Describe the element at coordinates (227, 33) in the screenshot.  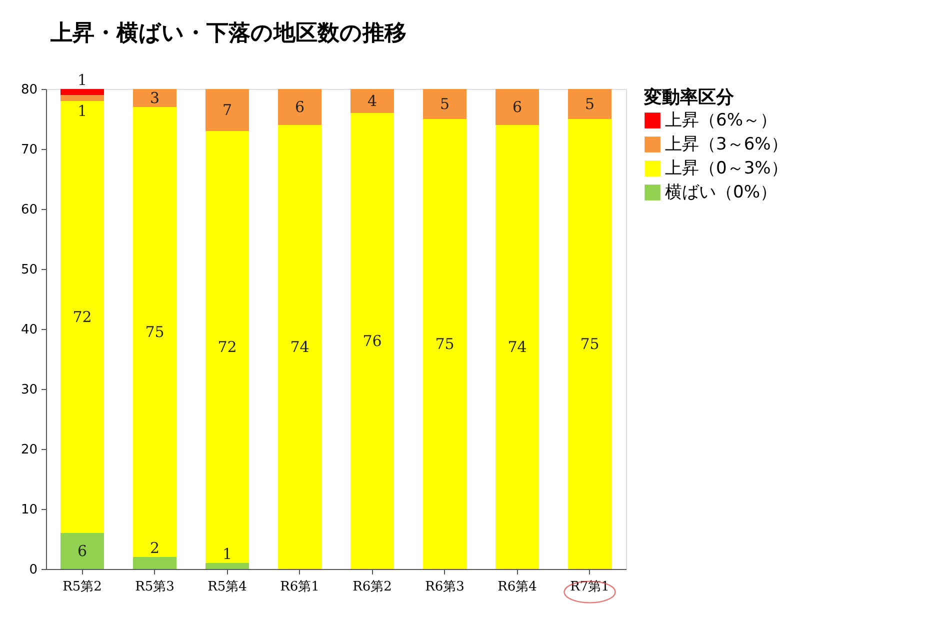
I see `chart-title: 上昇・横ばい・下落の地区数の推移` at that location.